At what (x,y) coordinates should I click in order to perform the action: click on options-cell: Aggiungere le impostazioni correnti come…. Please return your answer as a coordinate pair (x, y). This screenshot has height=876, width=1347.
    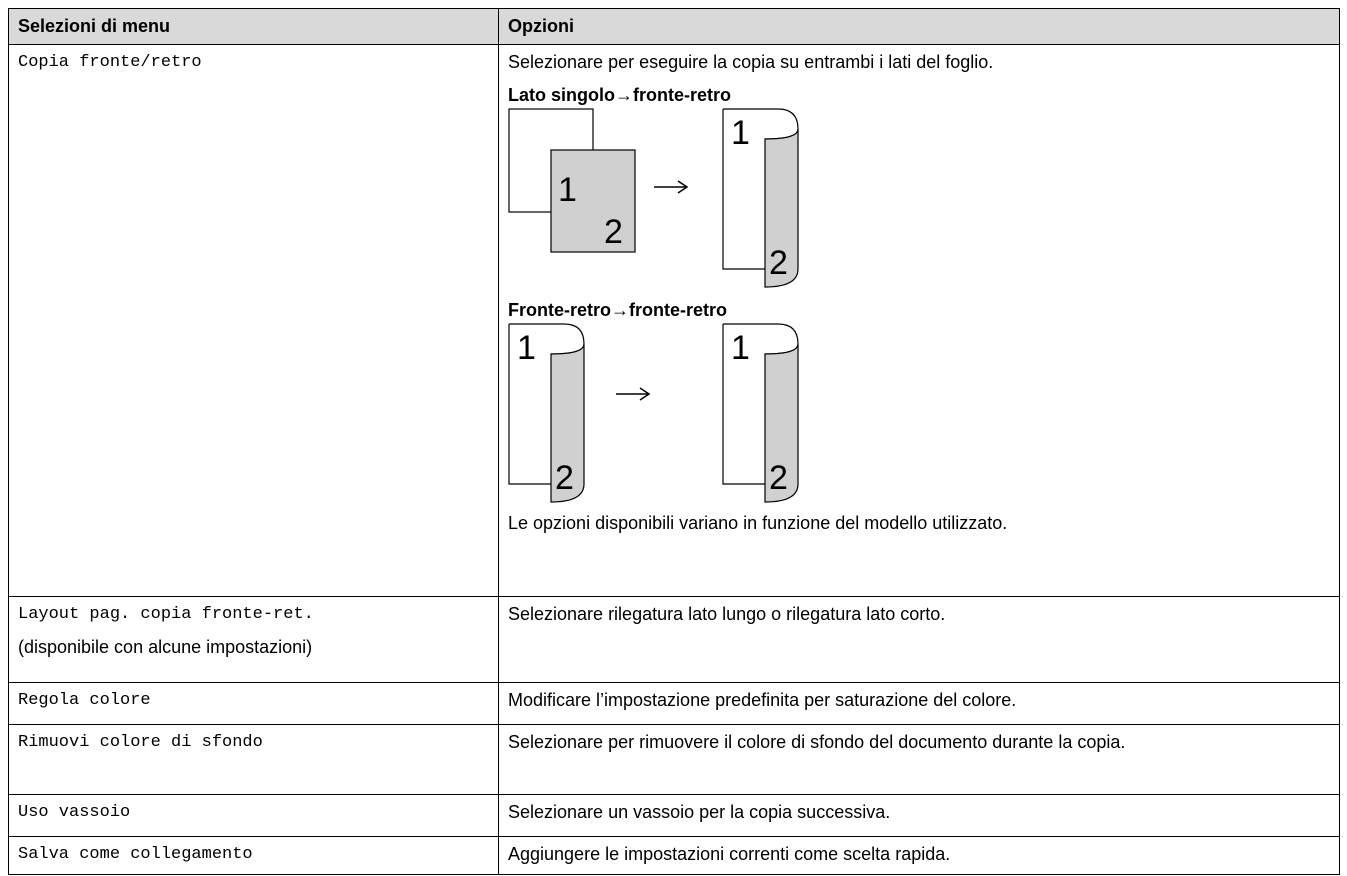
    Looking at the image, I should click on (919, 855).